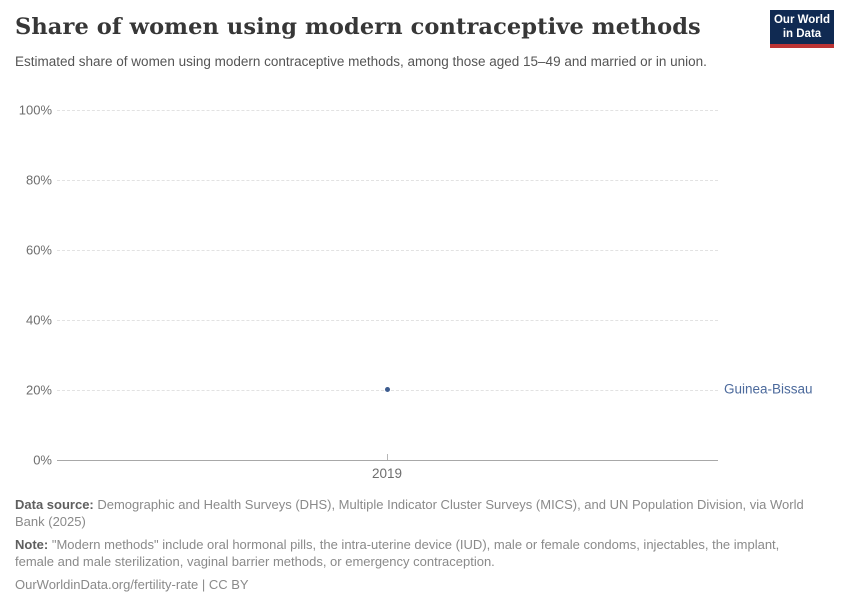  Describe the element at coordinates (32, 544) in the screenshot. I see `note-label: Note:` at that location.